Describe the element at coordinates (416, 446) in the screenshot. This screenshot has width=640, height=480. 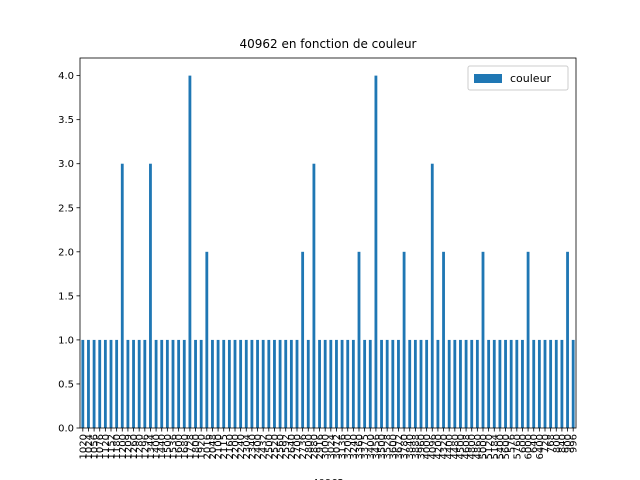
I see `x-tick-label: 3888` at that location.